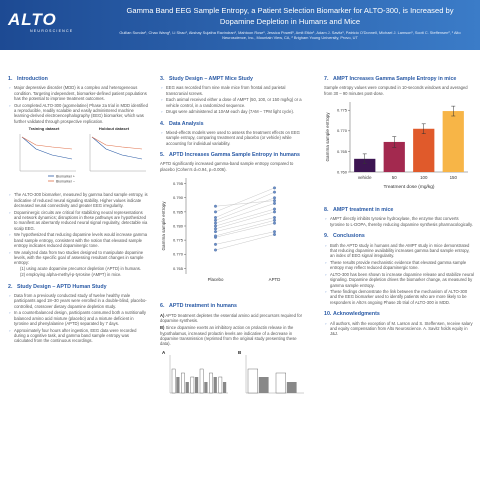 This screenshot has width=480, height=480. What do you see at coordinates (234, 124) in the screenshot?
I see `section-heading: 4. Data Analysis` at bounding box center [234, 124].